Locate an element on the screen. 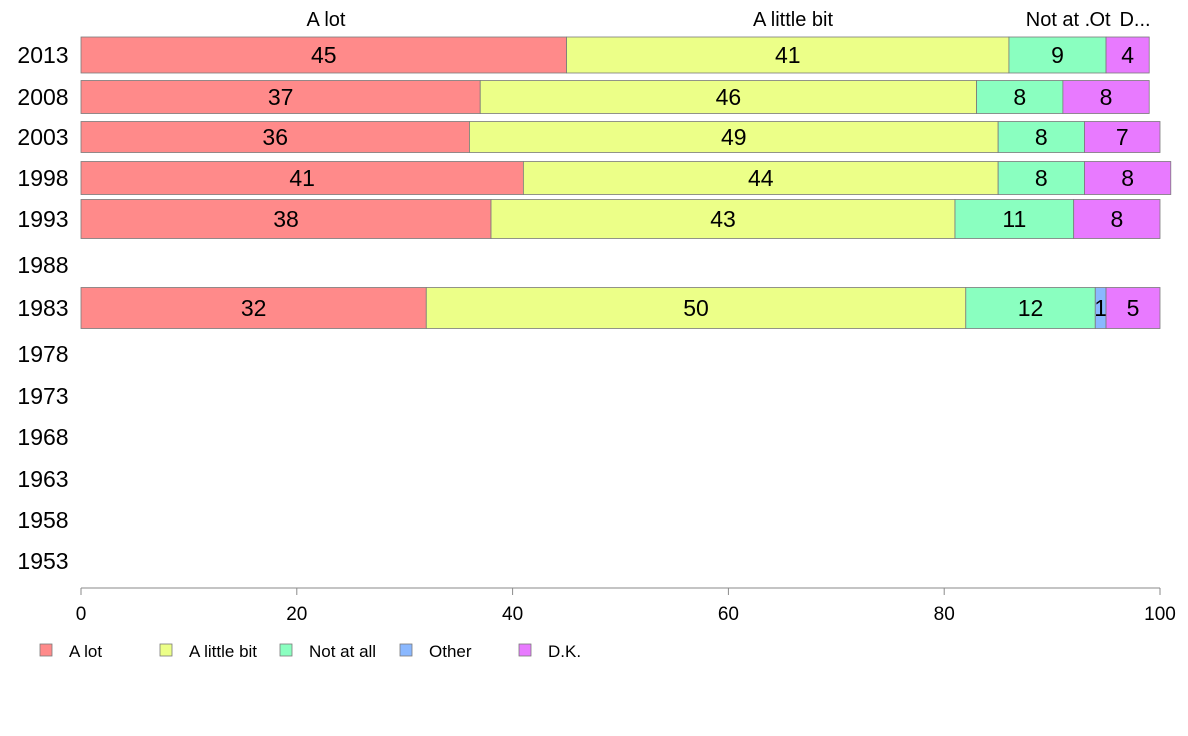 This screenshot has width=1188, height=736. data-label: 46 is located at coordinates (729, 97).